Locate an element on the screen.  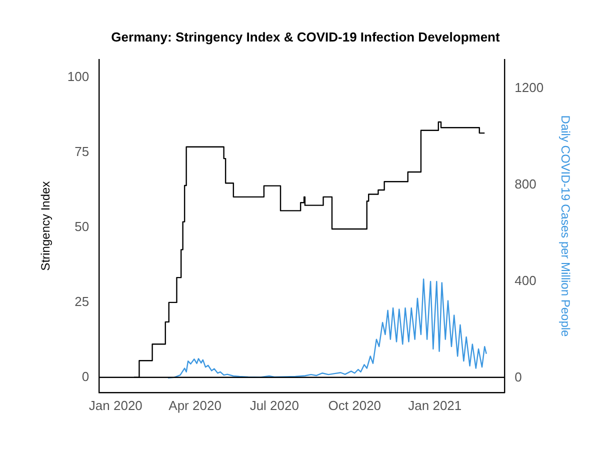
x-tick-label: Apr 2020 is located at coordinates (195, 405).